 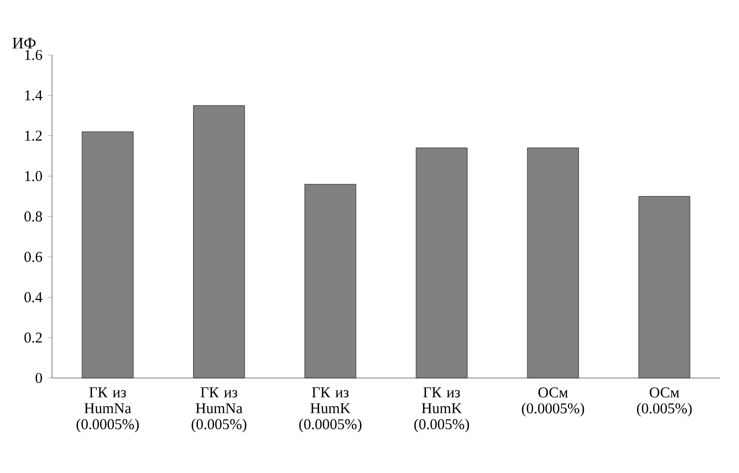 What do you see at coordinates (553, 401) in the screenshot?
I see `x-tick-label: ОСм (0.0005%)` at bounding box center [553, 401].